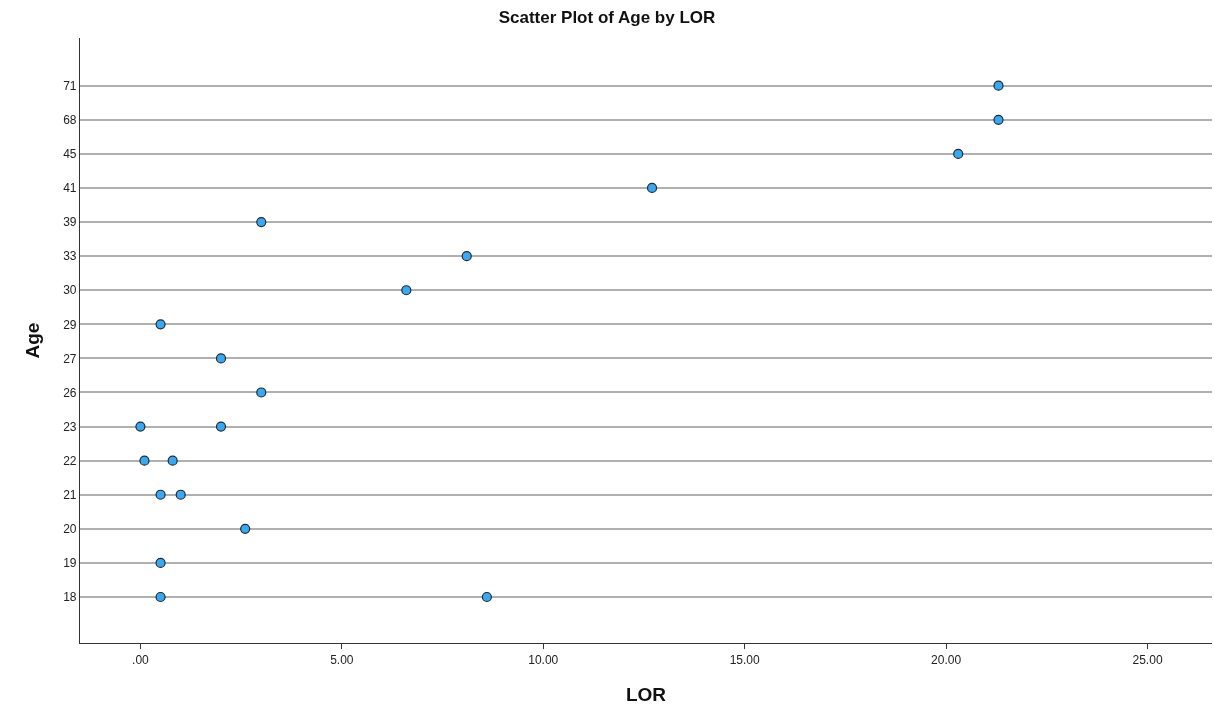 This screenshot has height=715, width=1214. Describe the element at coordinates (32, 340) in the screenshot. I see `y-axis-title: Age` at that location.